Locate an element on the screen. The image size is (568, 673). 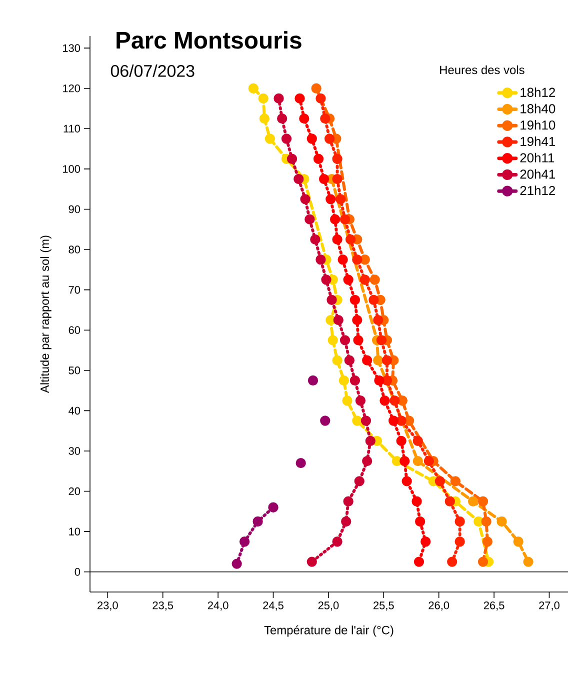
legend-label: 20h11 is located at coordinates (537, 157).